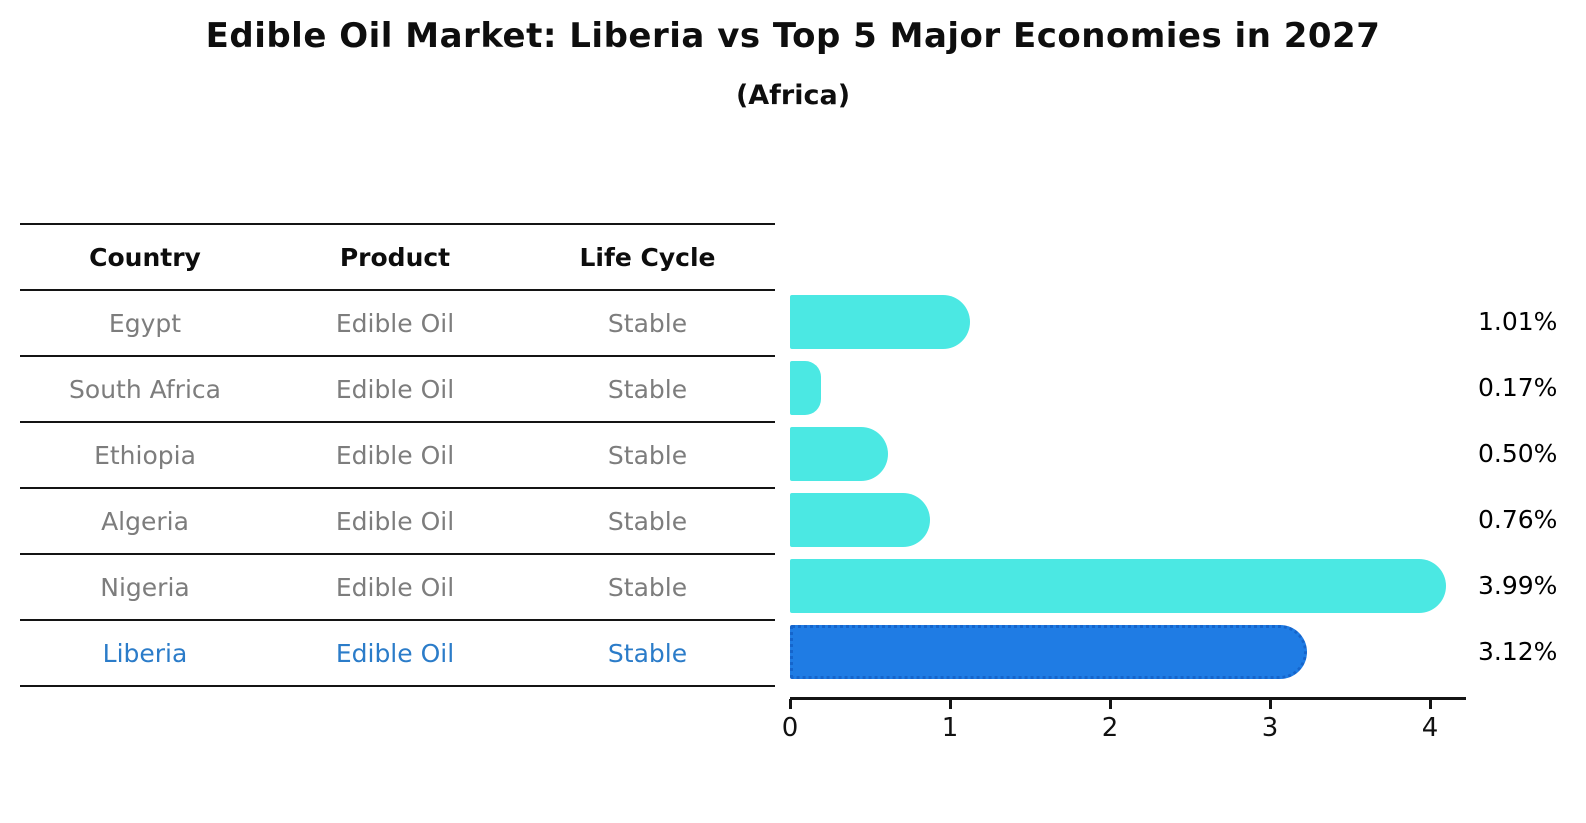 The width and height of the screenshot is (1586, 823). I want to click on table-row-south-africa: South Africa Edible Oil Stable, so click(397, 388).